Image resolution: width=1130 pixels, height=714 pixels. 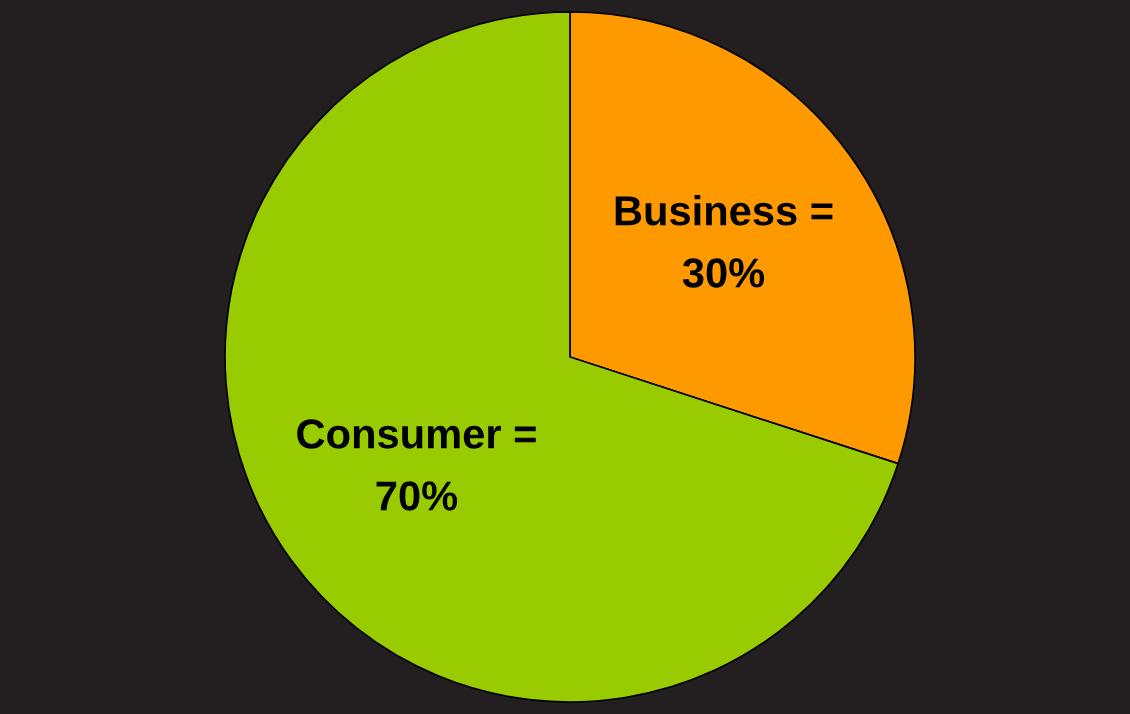 What do you see at coordinates (724, 210) in the screenshot?
I see `slice-label: Business =` at bounding box center [724, 210].